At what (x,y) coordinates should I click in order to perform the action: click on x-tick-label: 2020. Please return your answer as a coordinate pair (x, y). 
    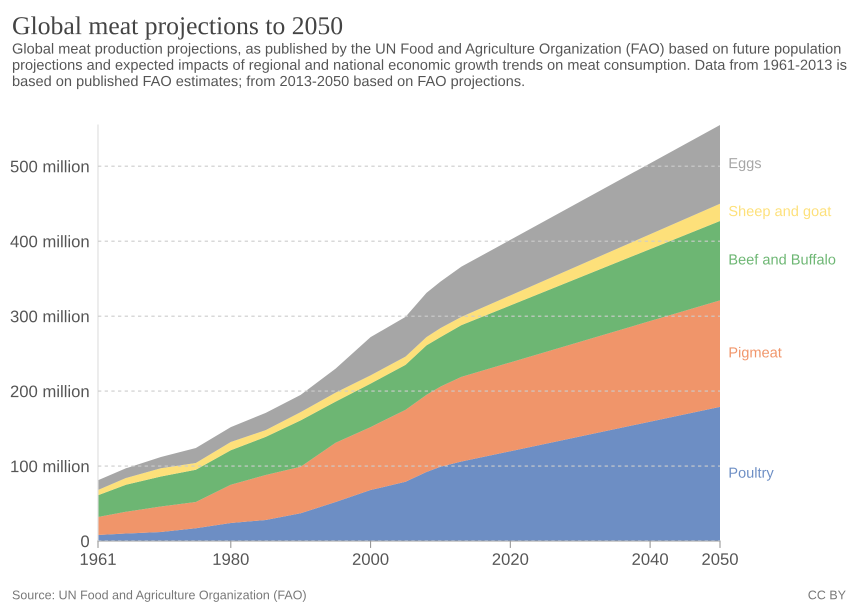
    Looking at the image, I should click on (510, 559).